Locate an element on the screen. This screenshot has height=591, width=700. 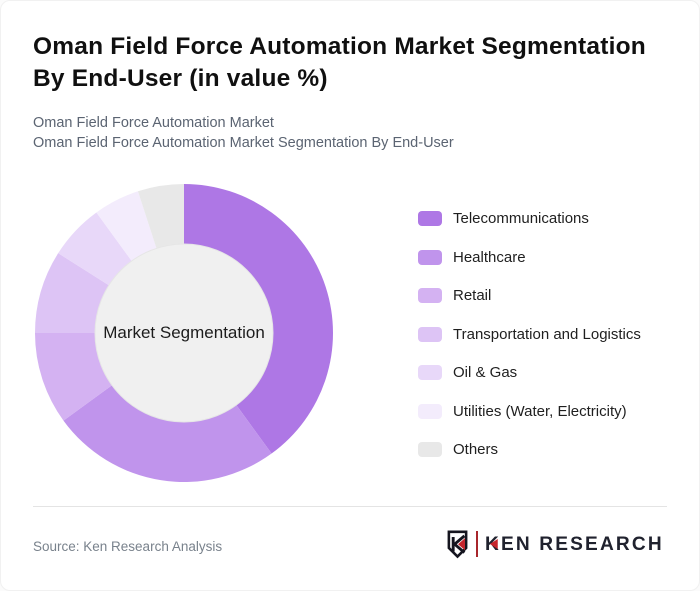
legend-item: Oil & Gas is located at coordinates (529, 372).